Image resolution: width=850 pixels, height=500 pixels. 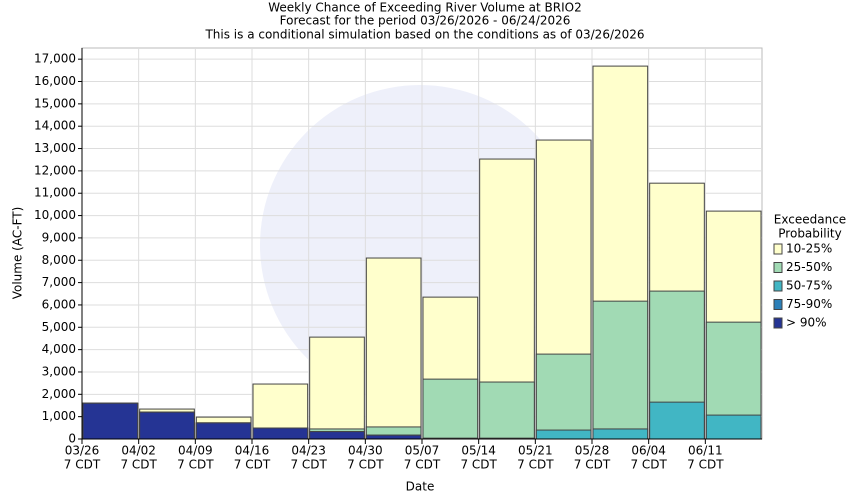 I want to click on legend-label: 75-90%, so click(x=809, y=304).